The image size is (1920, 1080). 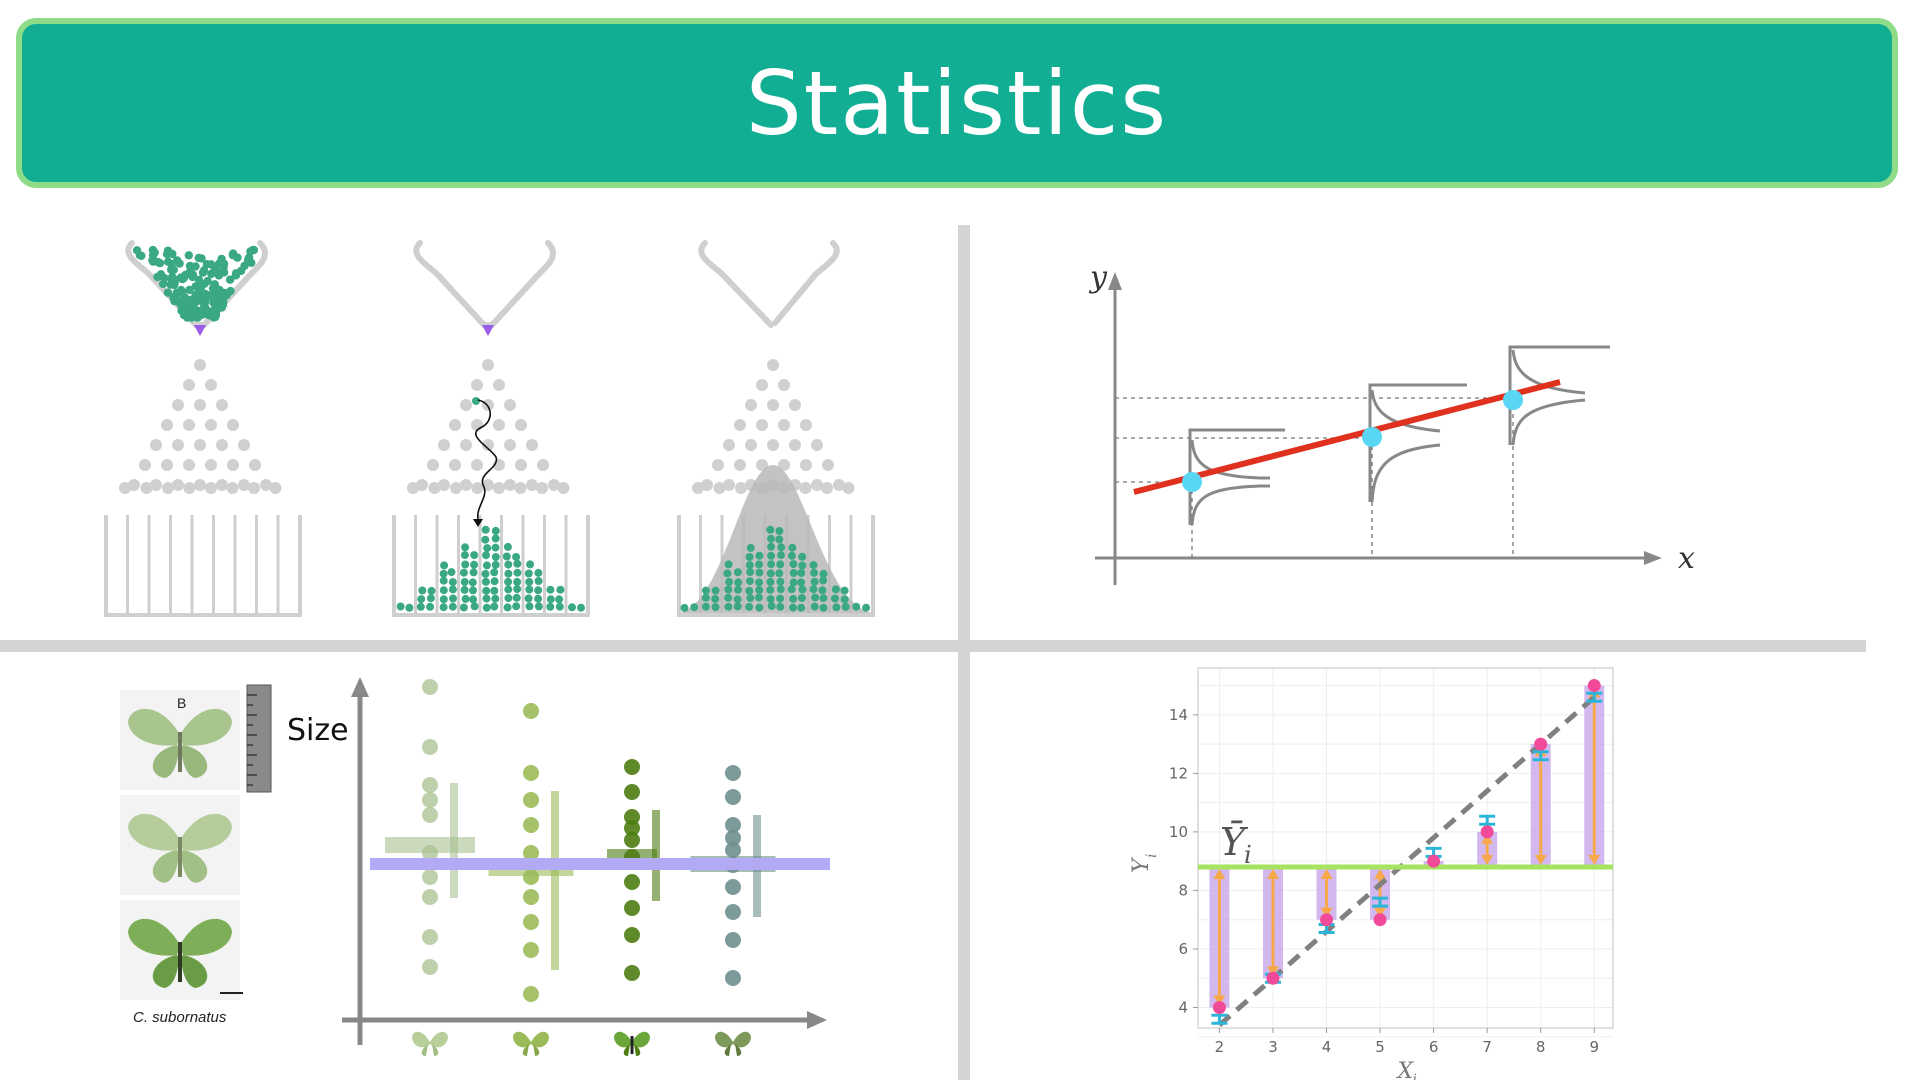 I want to click on y-tick-label: 4, so click(x=1183, y=1008).